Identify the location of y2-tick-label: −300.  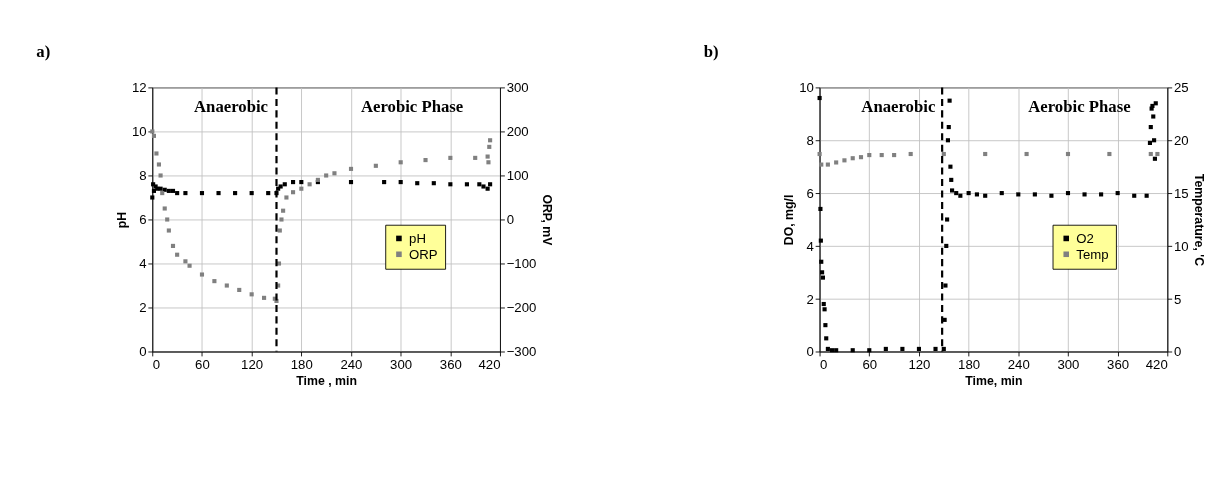
(521, 352).